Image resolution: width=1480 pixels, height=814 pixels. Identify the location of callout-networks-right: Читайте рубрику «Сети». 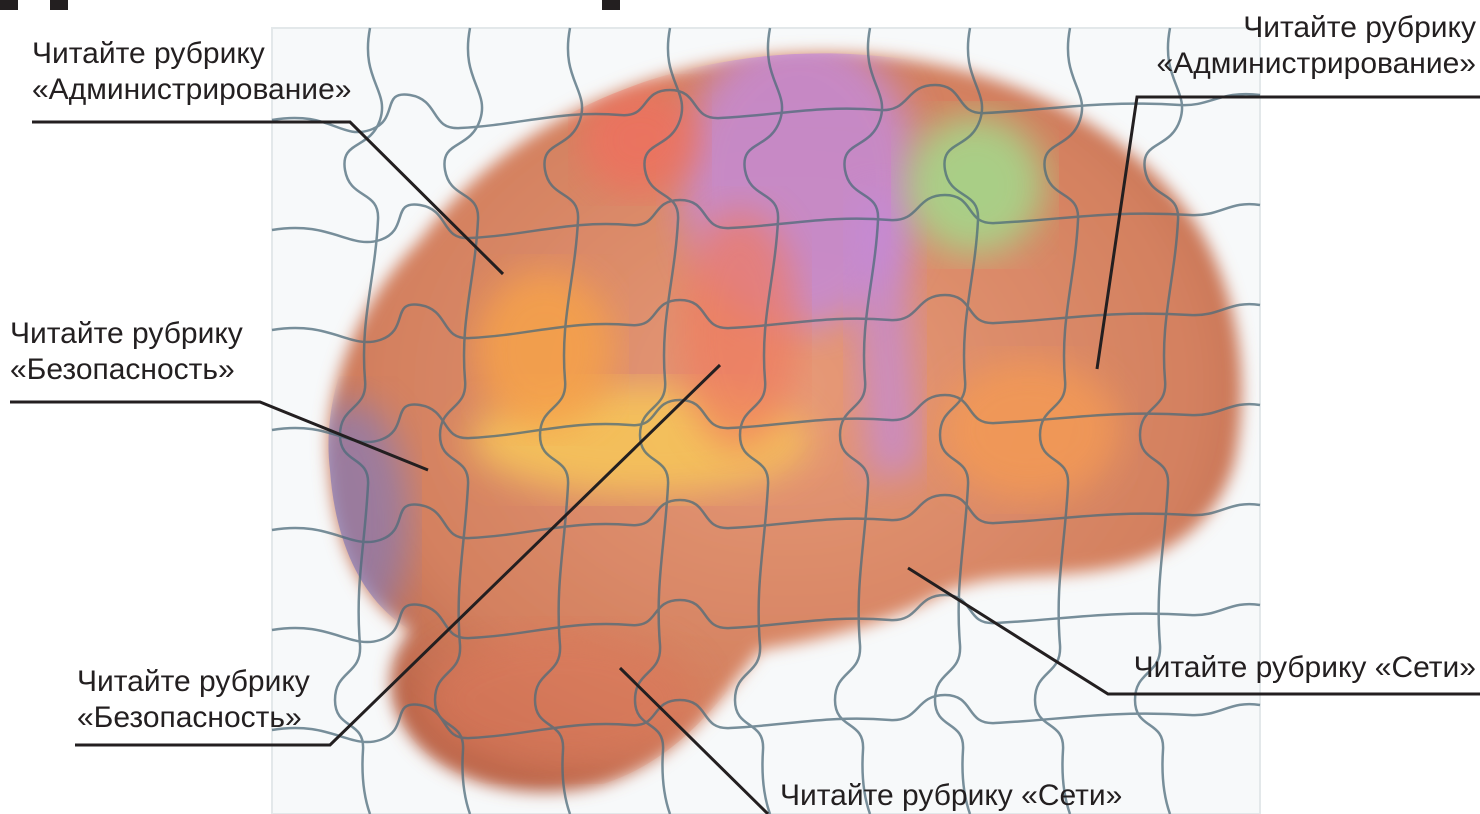
(1305, 668).